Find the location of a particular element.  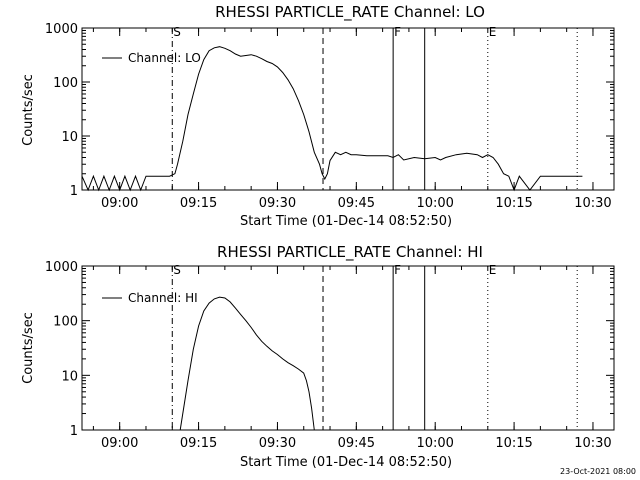

legend: Channel: HI is located at coordinates (150, 298).